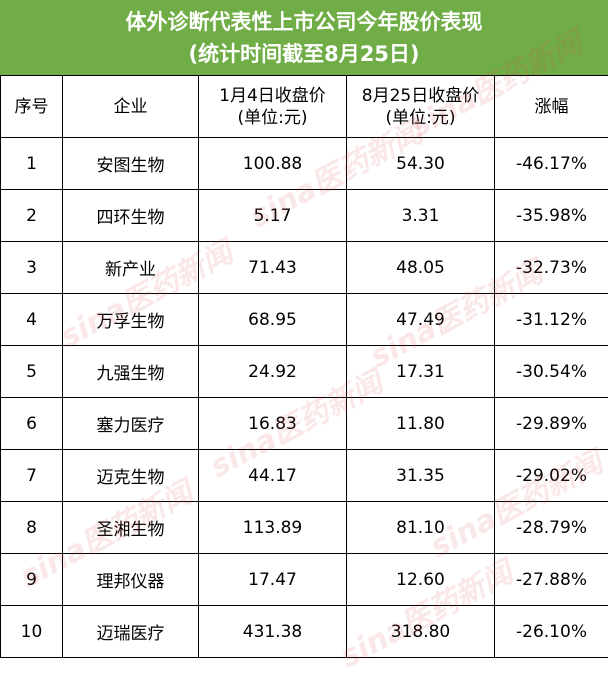  I want to click on cell-company: 圣湘生物, so click(131, 528).